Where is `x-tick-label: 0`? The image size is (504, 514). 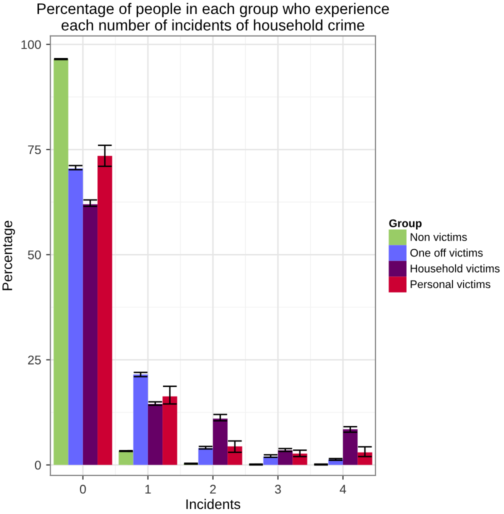 x-tick-label: 0 is located at coordinates (83, 489).